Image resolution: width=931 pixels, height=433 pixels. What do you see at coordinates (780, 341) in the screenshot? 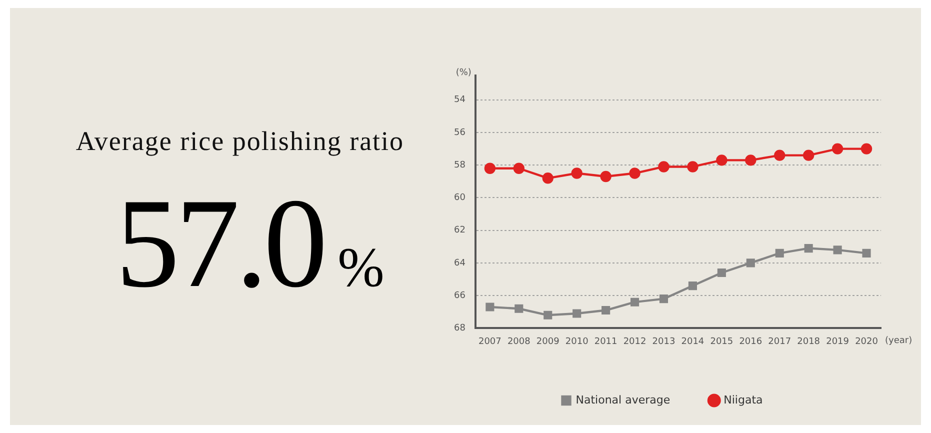
I see `x-tick-label: 2017` at bounding box center [780, 341].